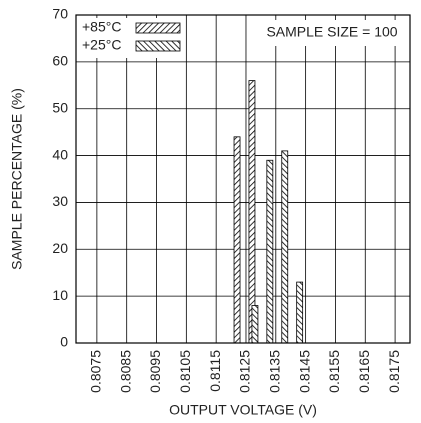 The height and width of the screenshot is (423, 421). Describe the element at coordinates (243, 410) in the screenshot. I see `x-axis-title: OUTPUT VOLTAGE (V)` at that location.